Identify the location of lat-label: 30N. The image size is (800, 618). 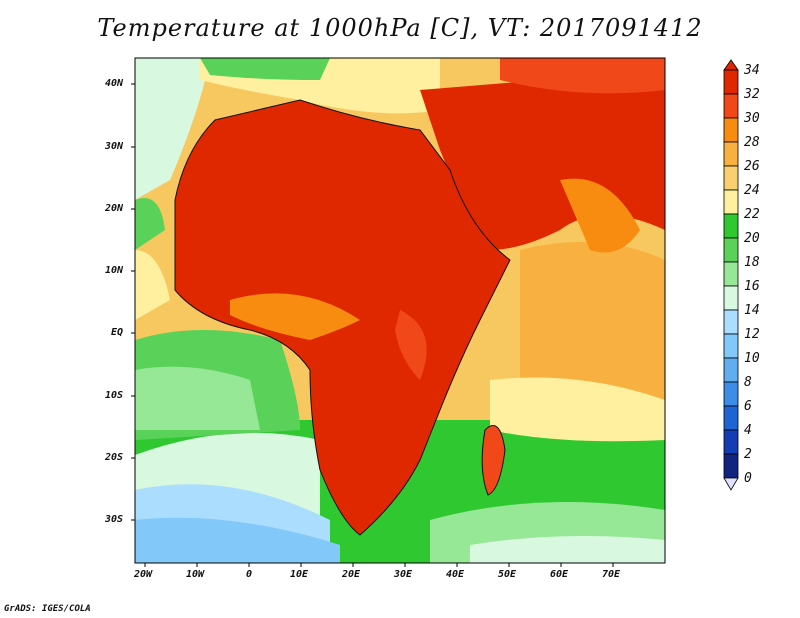
(114, 146).